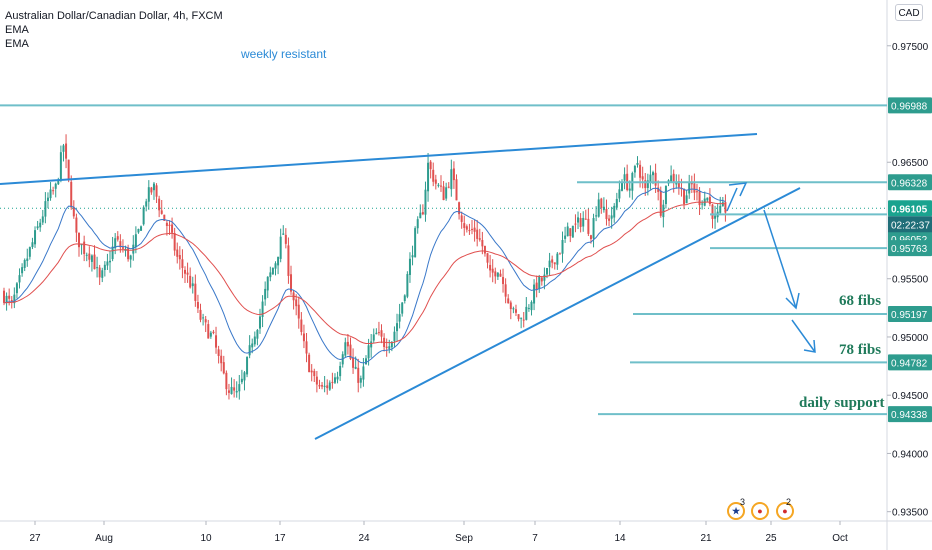 The height and width of the screenshot is (550, 932). I want to click on price-tick-label-5: 0.94000, so click(910, 454).